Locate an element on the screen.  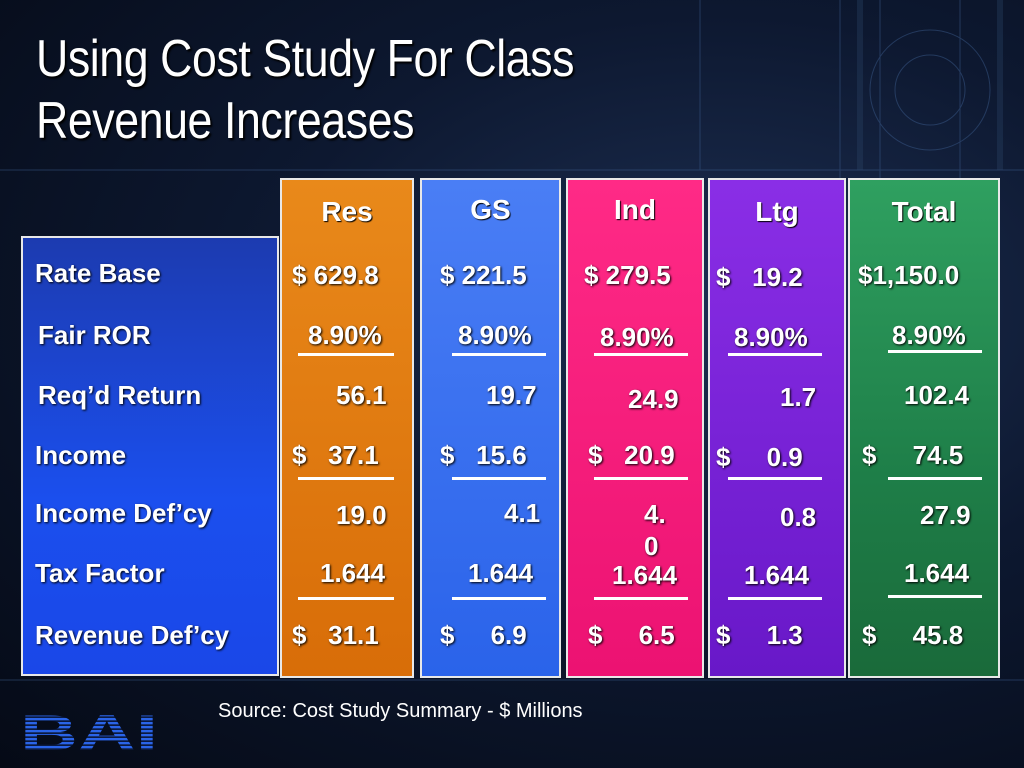
row-label-tax-factor: Tax Factor is located at coordinates (100, 573).